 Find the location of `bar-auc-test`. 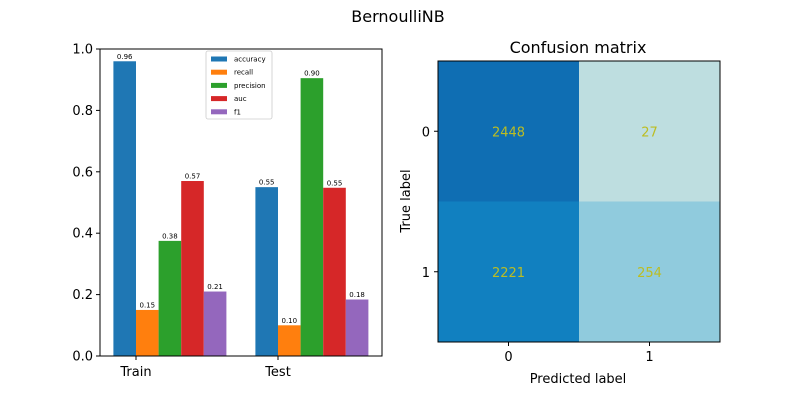

bar-auc-test is located at coordinates (334, 271).